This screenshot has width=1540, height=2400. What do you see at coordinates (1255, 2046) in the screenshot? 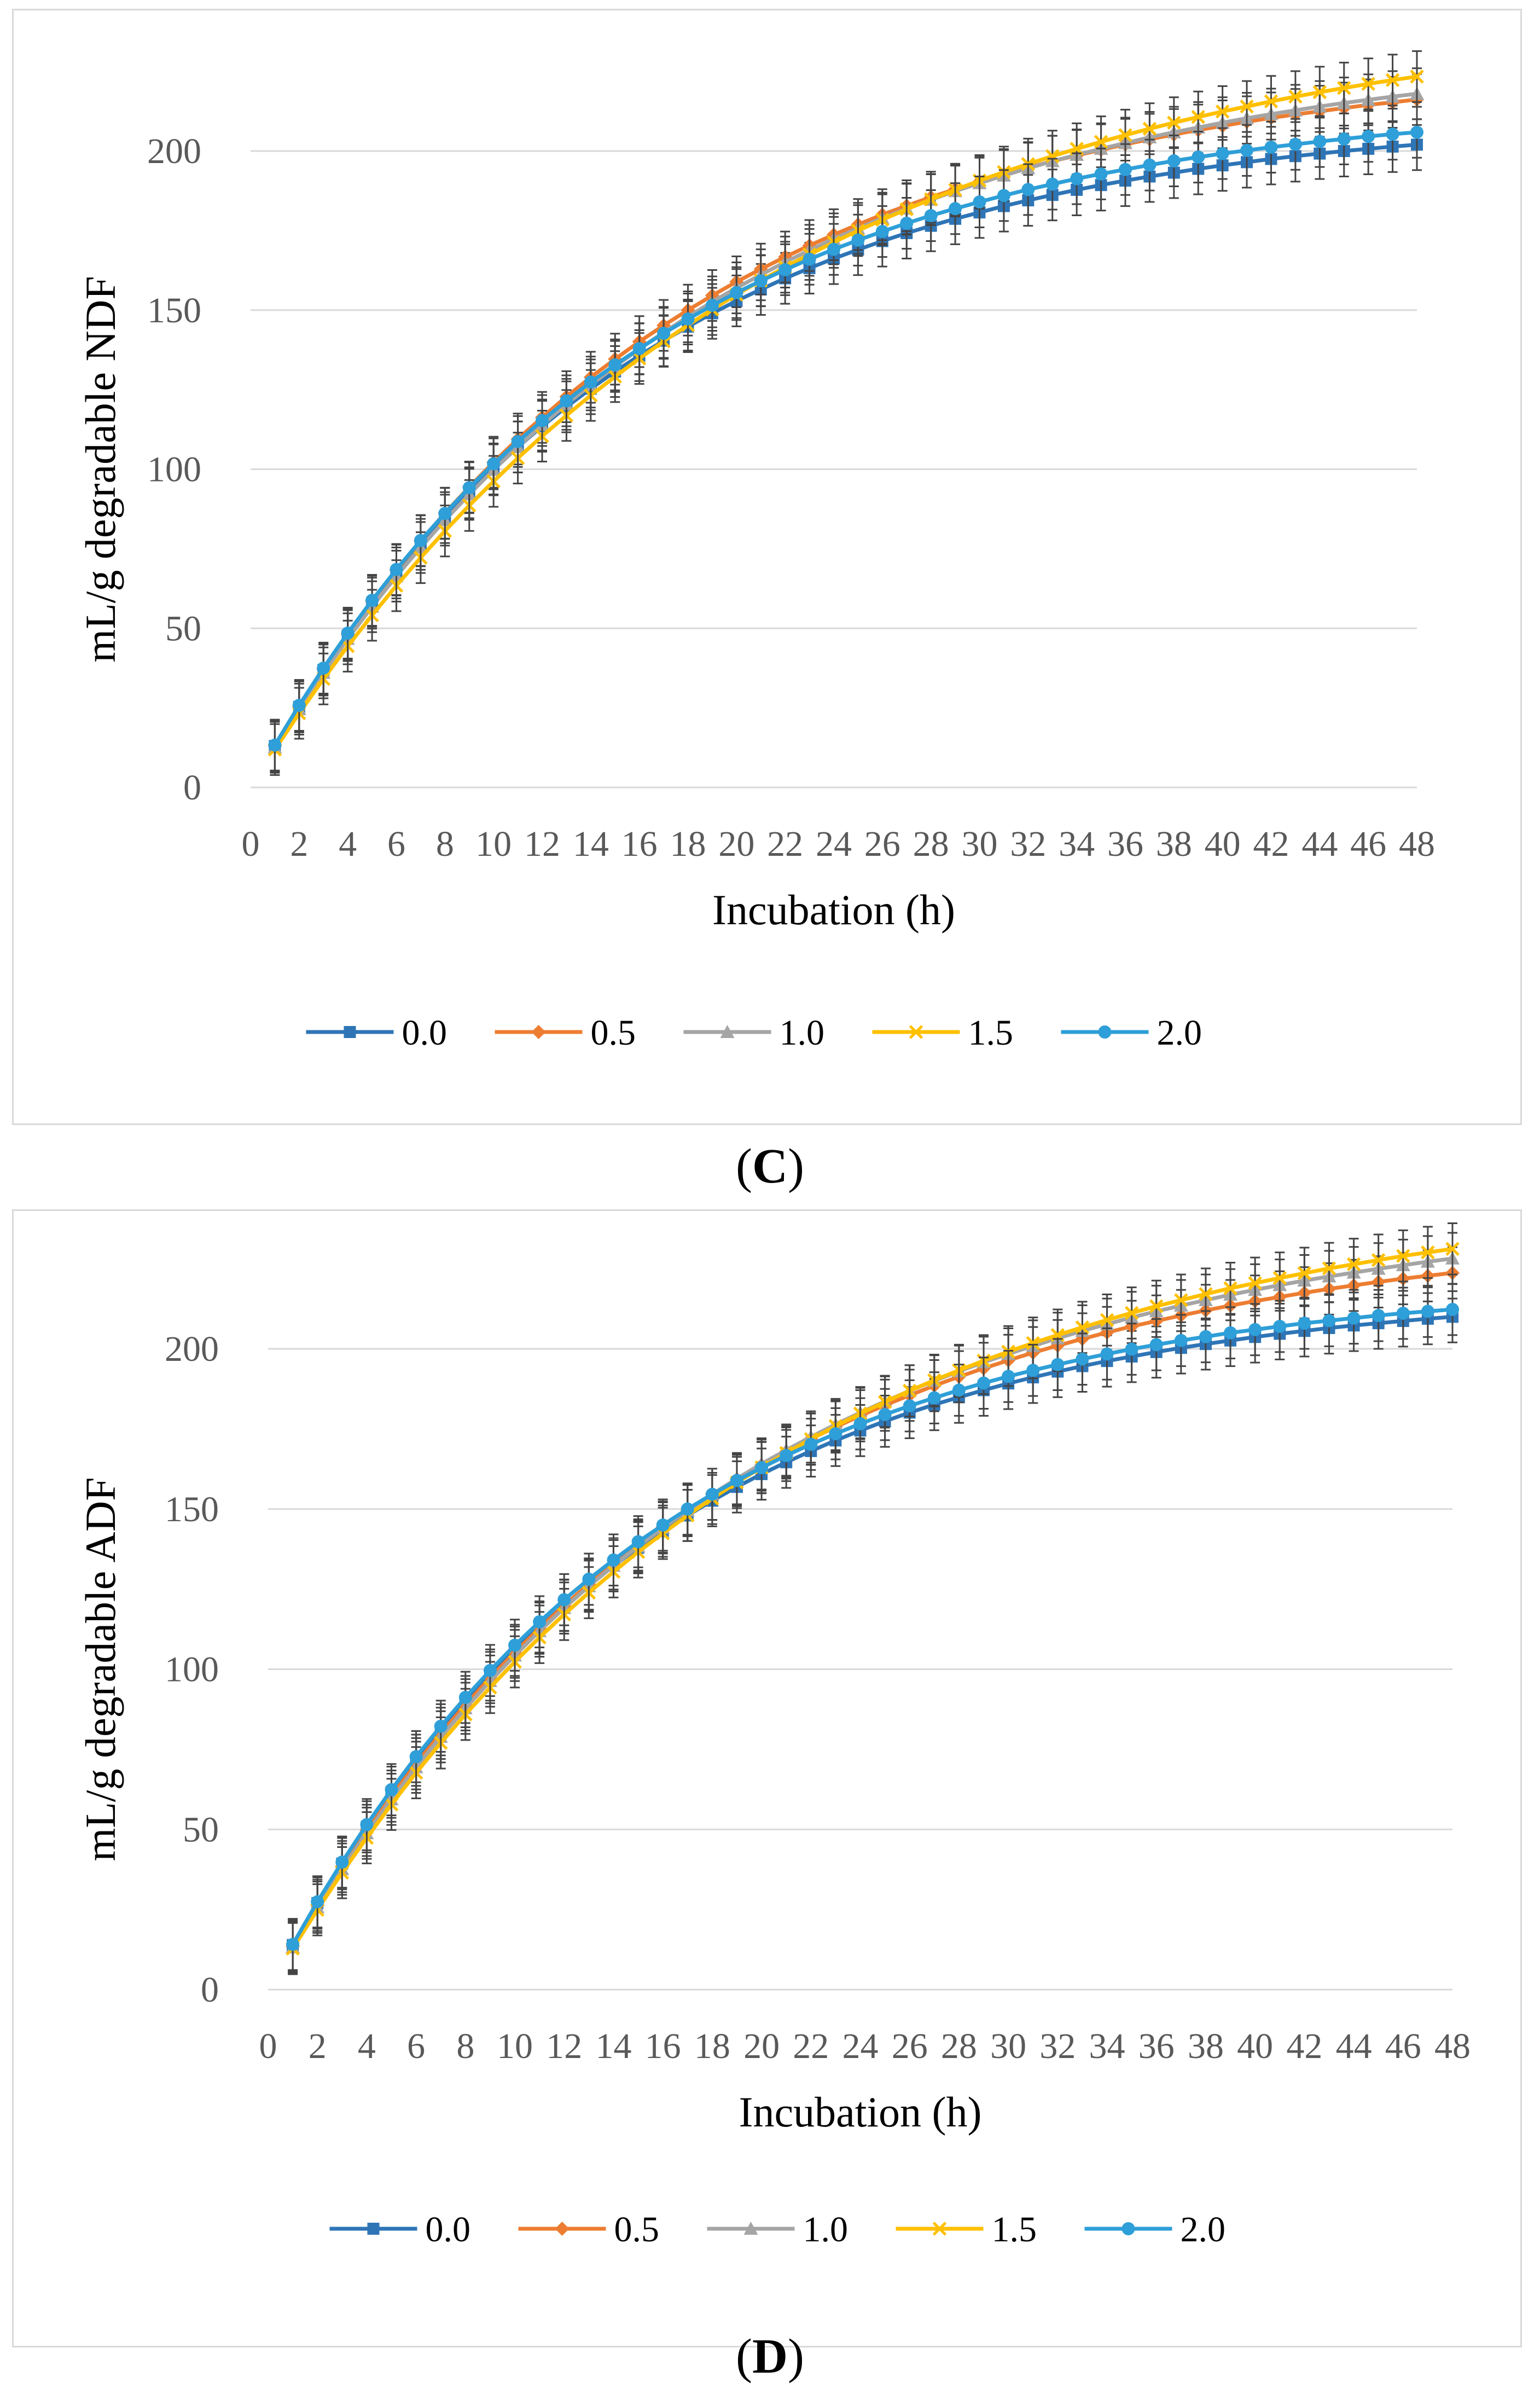
I see `d-x-tick-40: 40` at bounding box center [1255, 2046].